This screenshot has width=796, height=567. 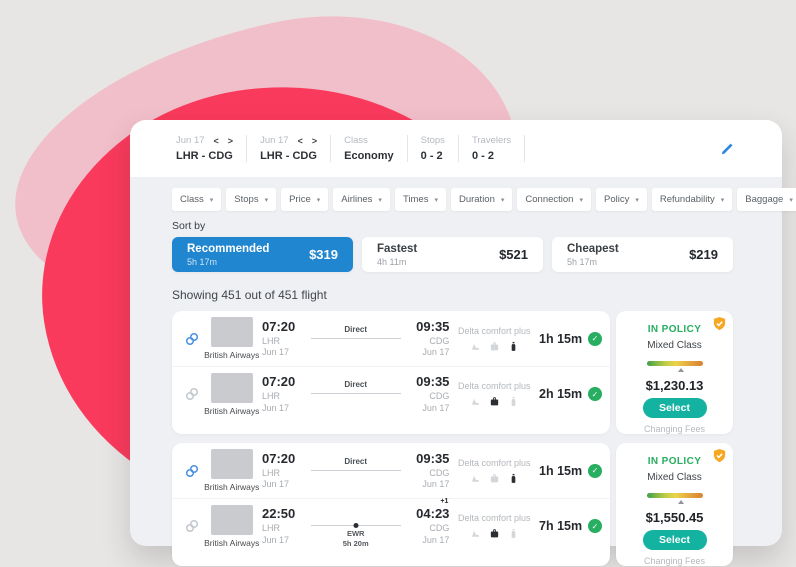 I want to click on filter-chip-connection: Connection ▾, so click(x=554, y=199).